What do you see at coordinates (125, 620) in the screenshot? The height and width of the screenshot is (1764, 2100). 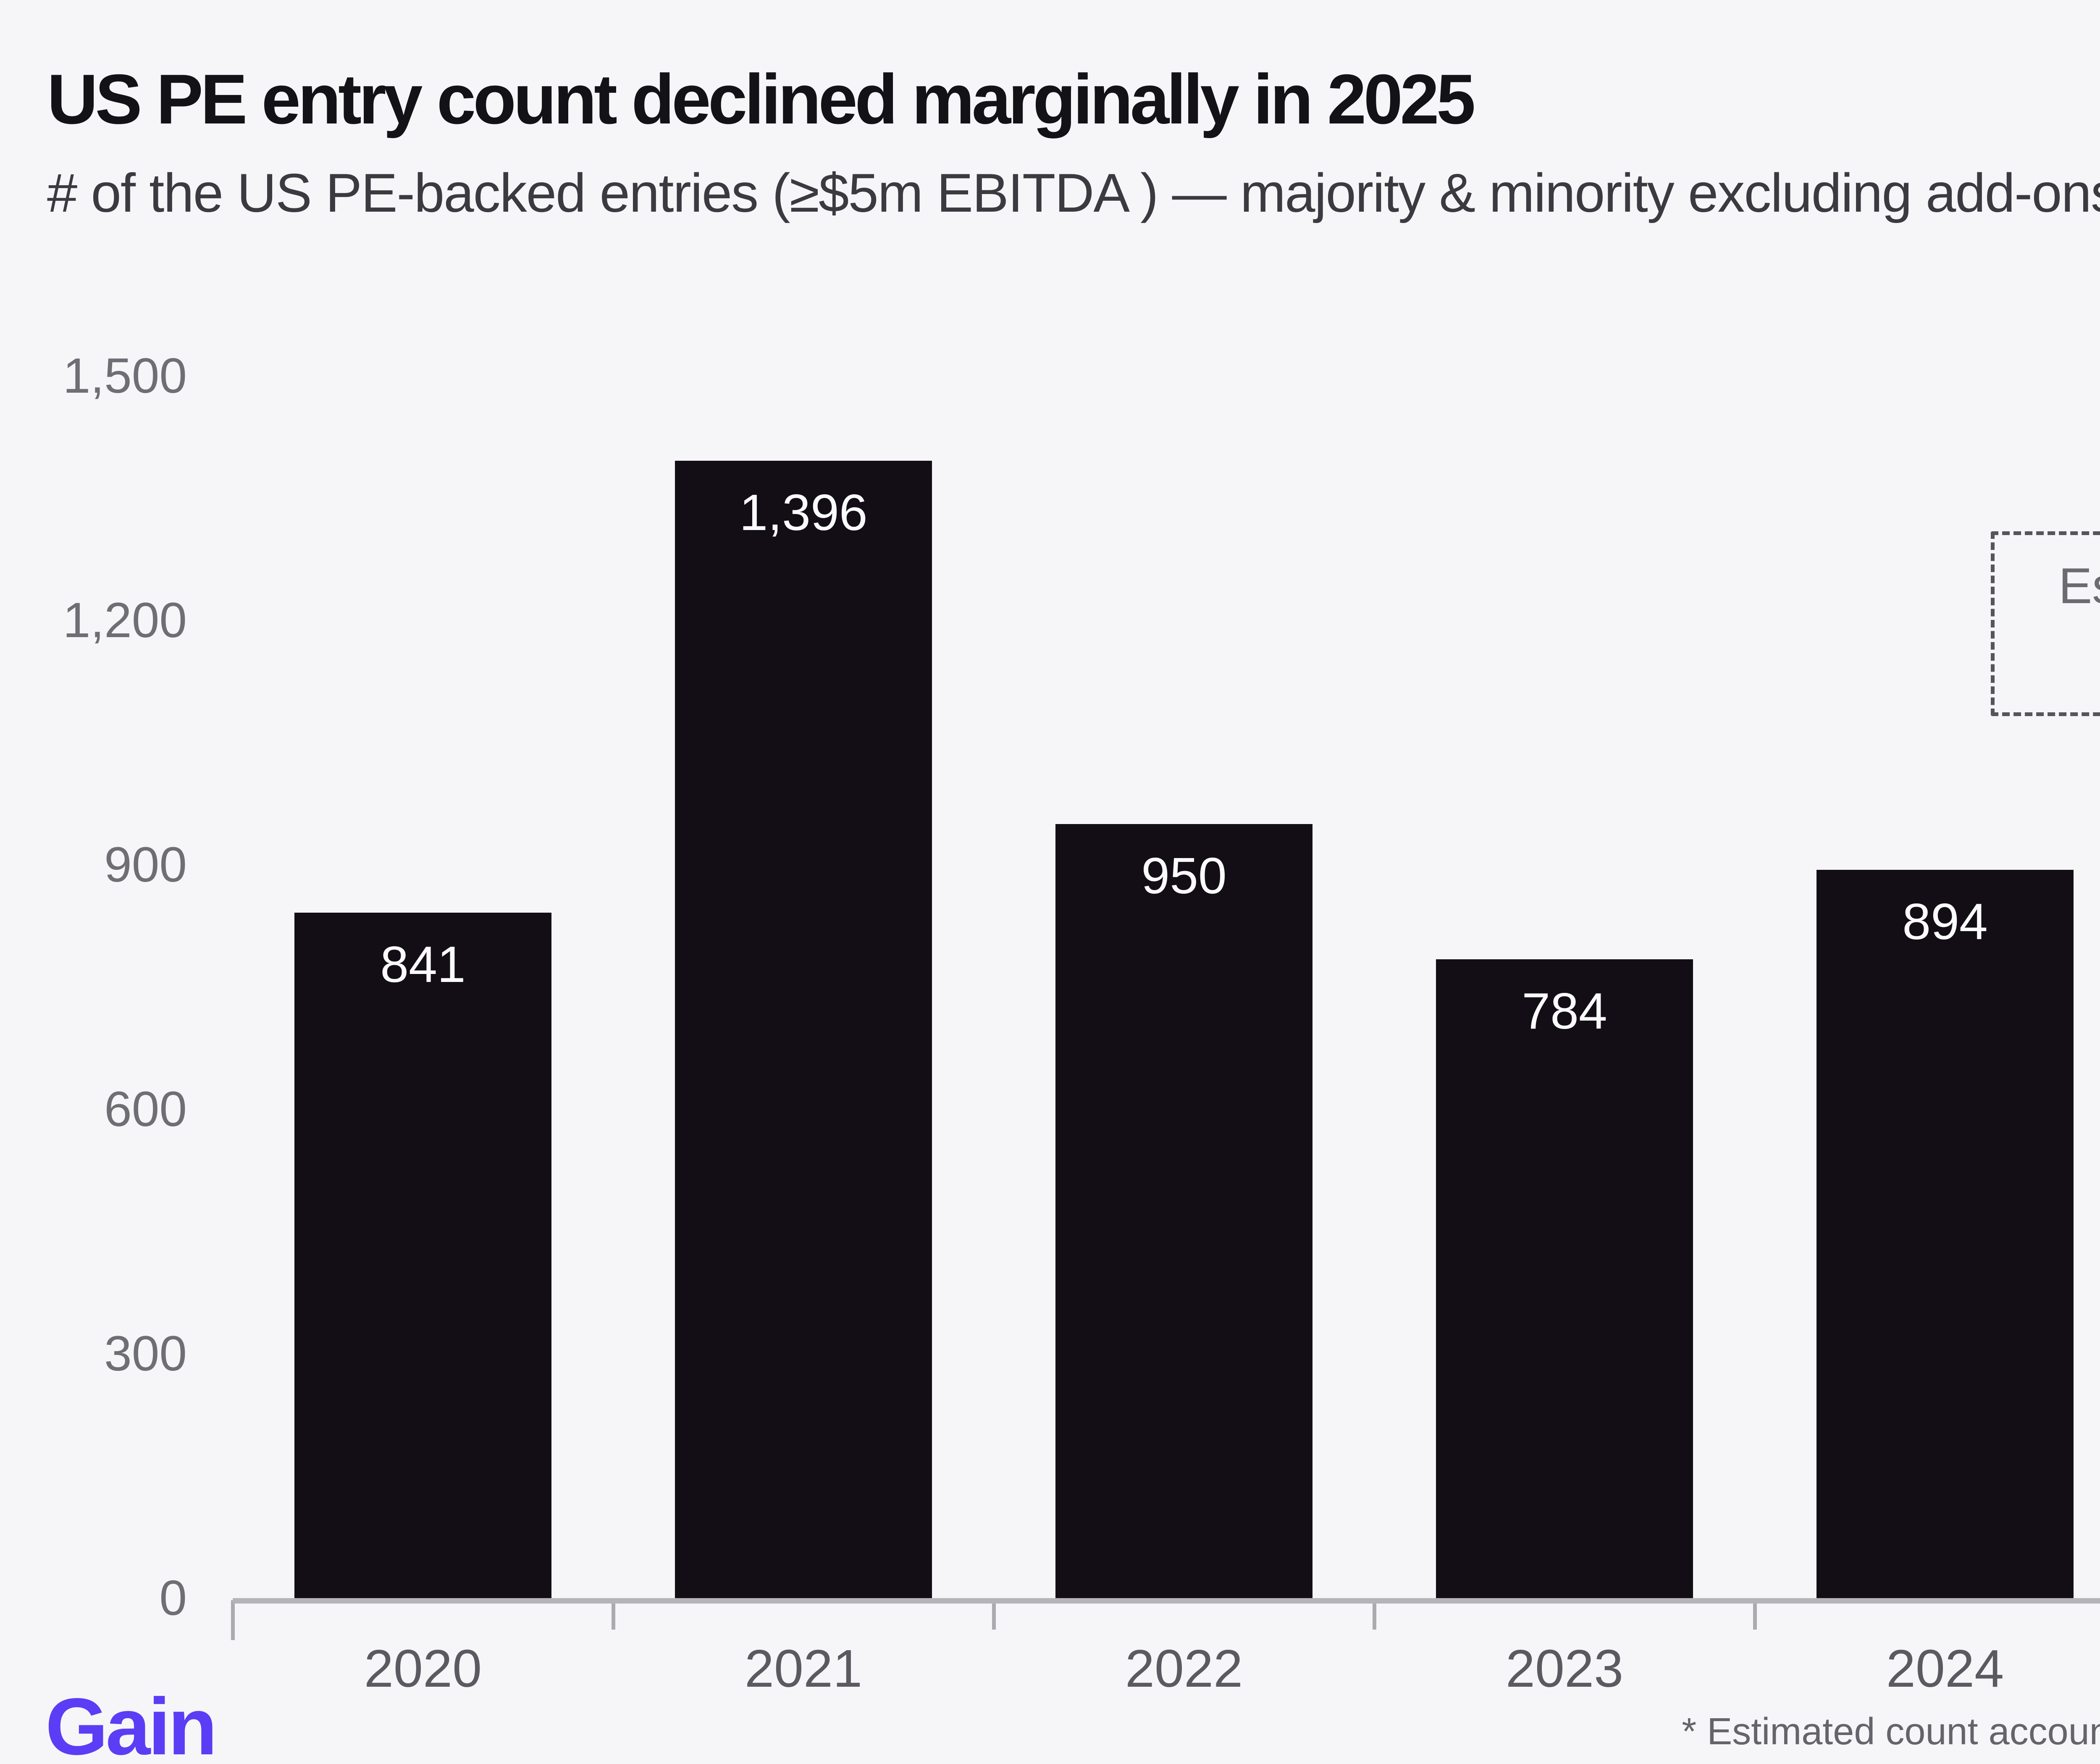 I see `y-axis-tick-label: 1,200` at bounding box center [125, 620].